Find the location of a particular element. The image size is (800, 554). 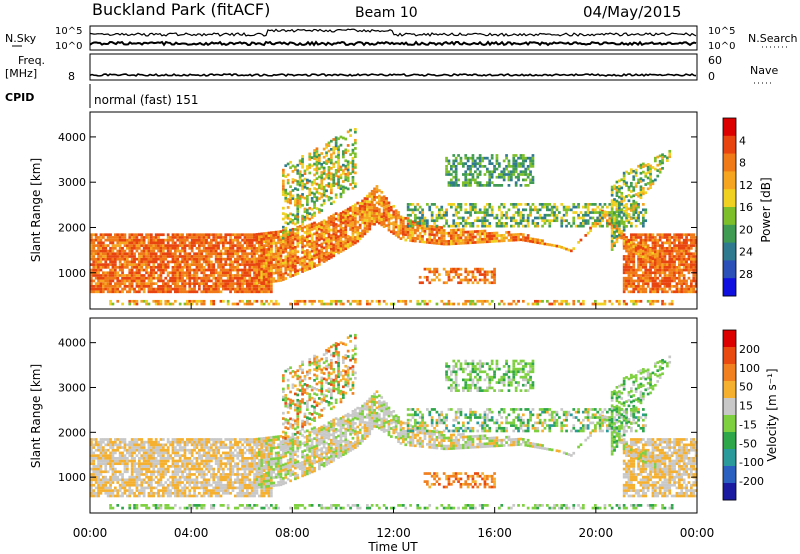

noise-left-tick-top: 10^5 is located at coordinates (68, 31).